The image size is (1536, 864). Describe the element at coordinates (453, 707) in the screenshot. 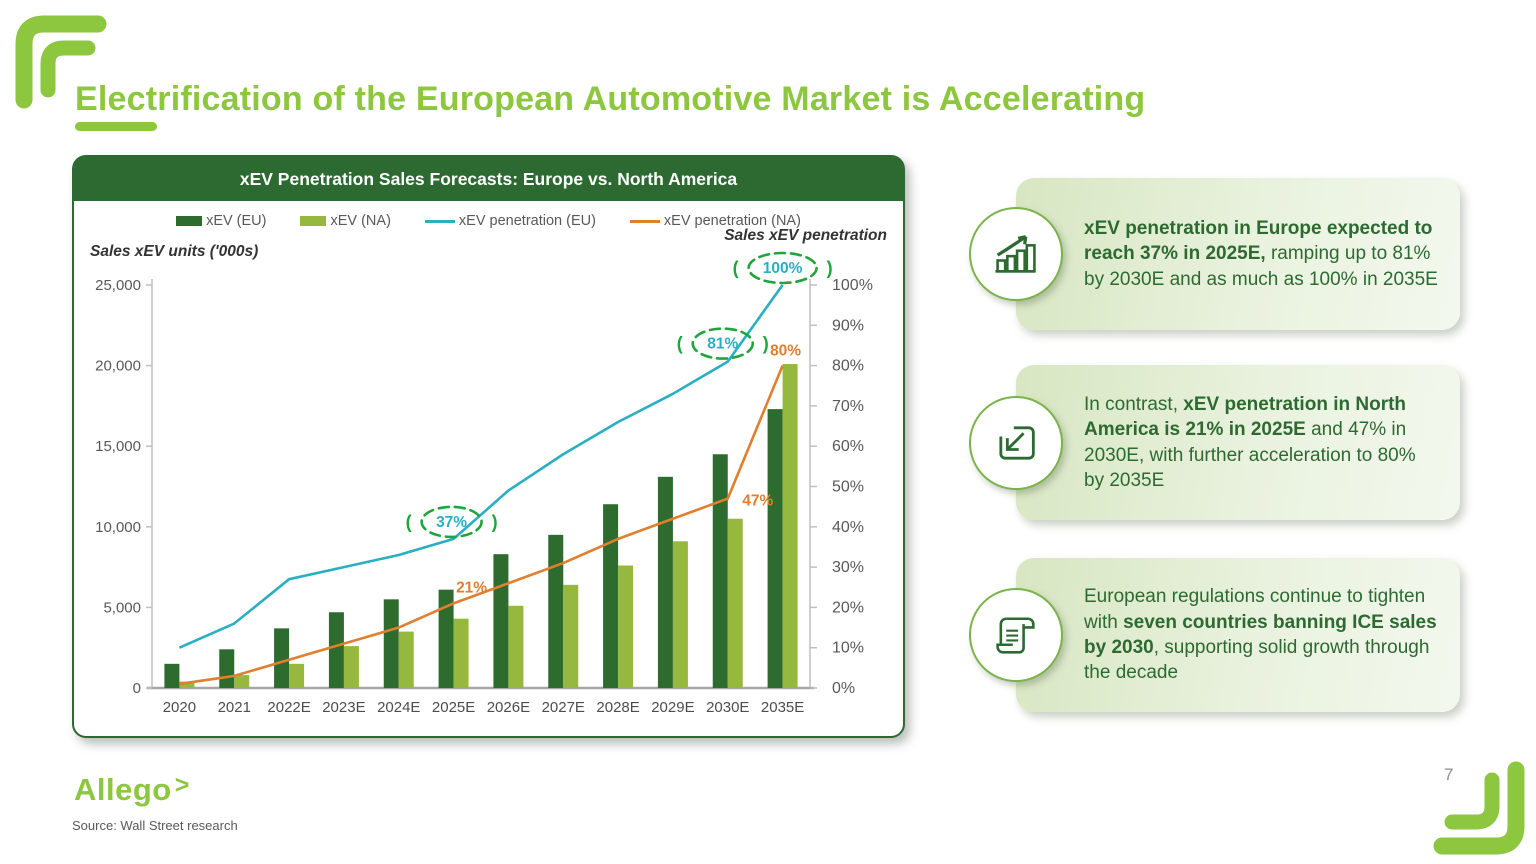

I see `x-axis-label: 2025E` at that location.